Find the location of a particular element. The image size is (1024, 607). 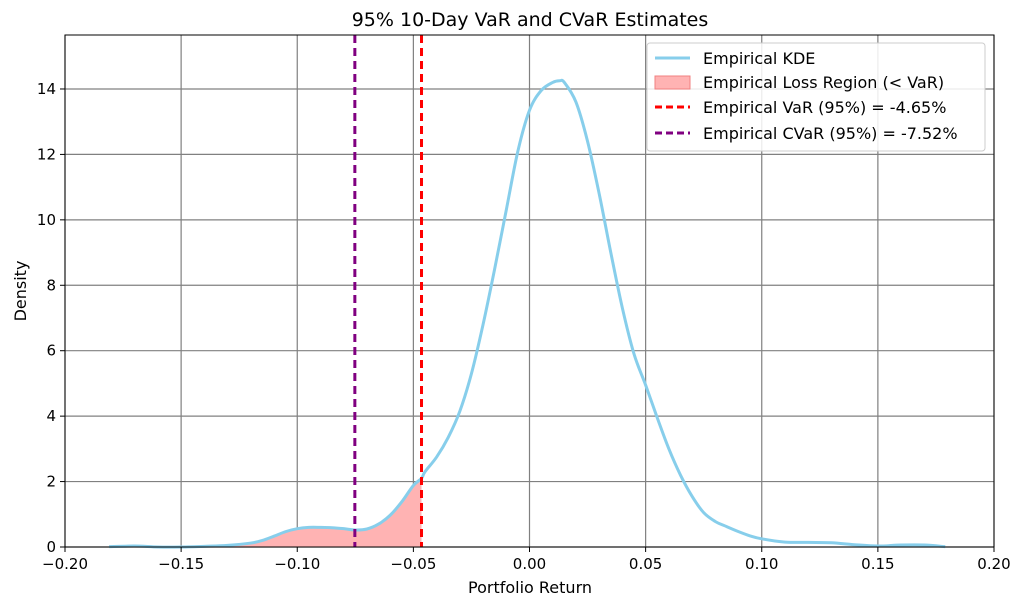

x-tick-label: 0.15 is located at coordinates (877, 564).